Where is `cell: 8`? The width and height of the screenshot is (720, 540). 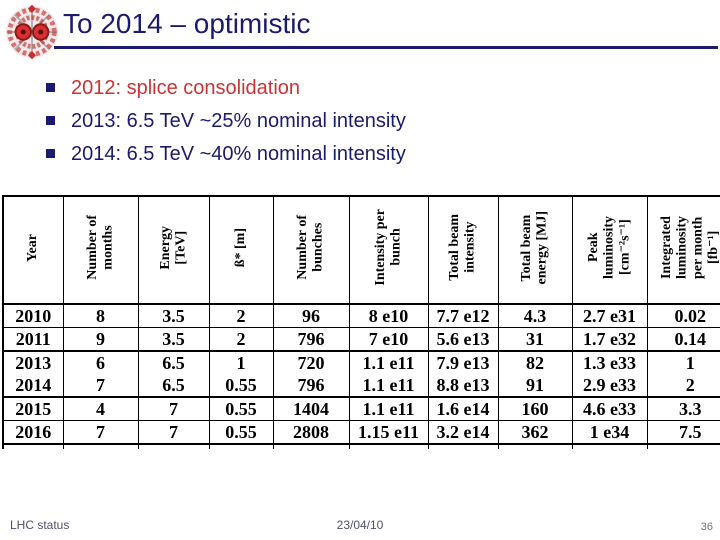
cell: 8 is located at coordinates (100, 316).